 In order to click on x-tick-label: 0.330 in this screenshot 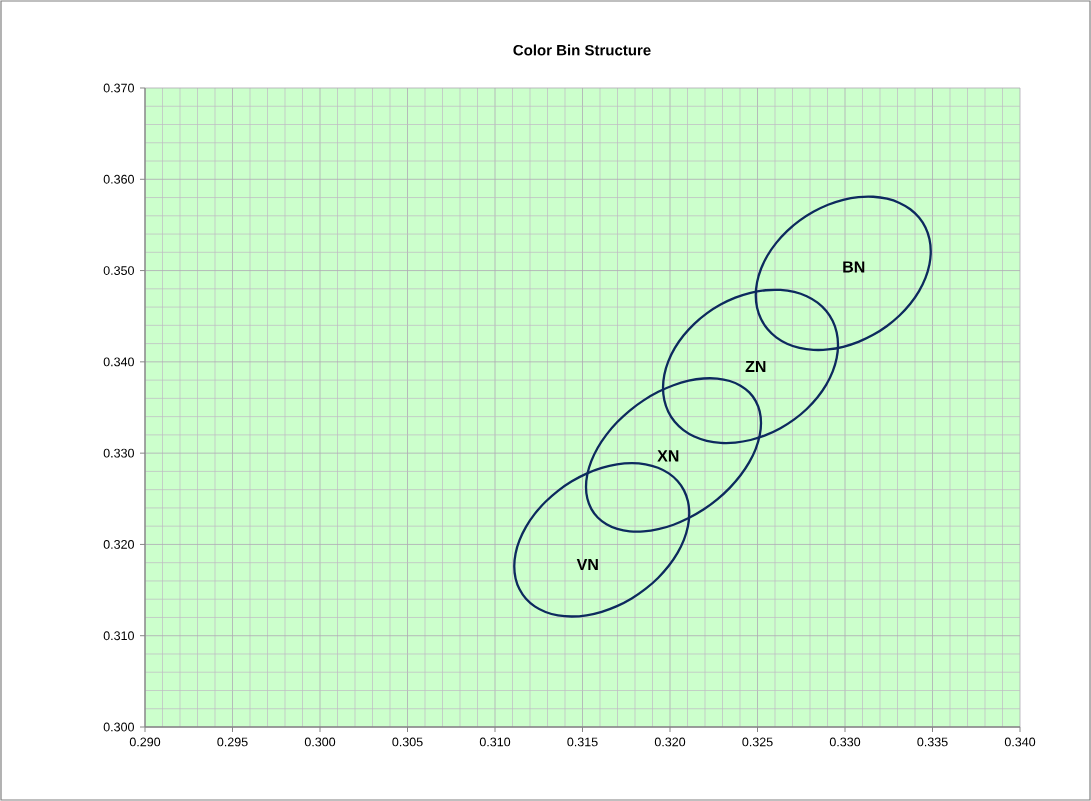, I will do `click(845, 742)`.